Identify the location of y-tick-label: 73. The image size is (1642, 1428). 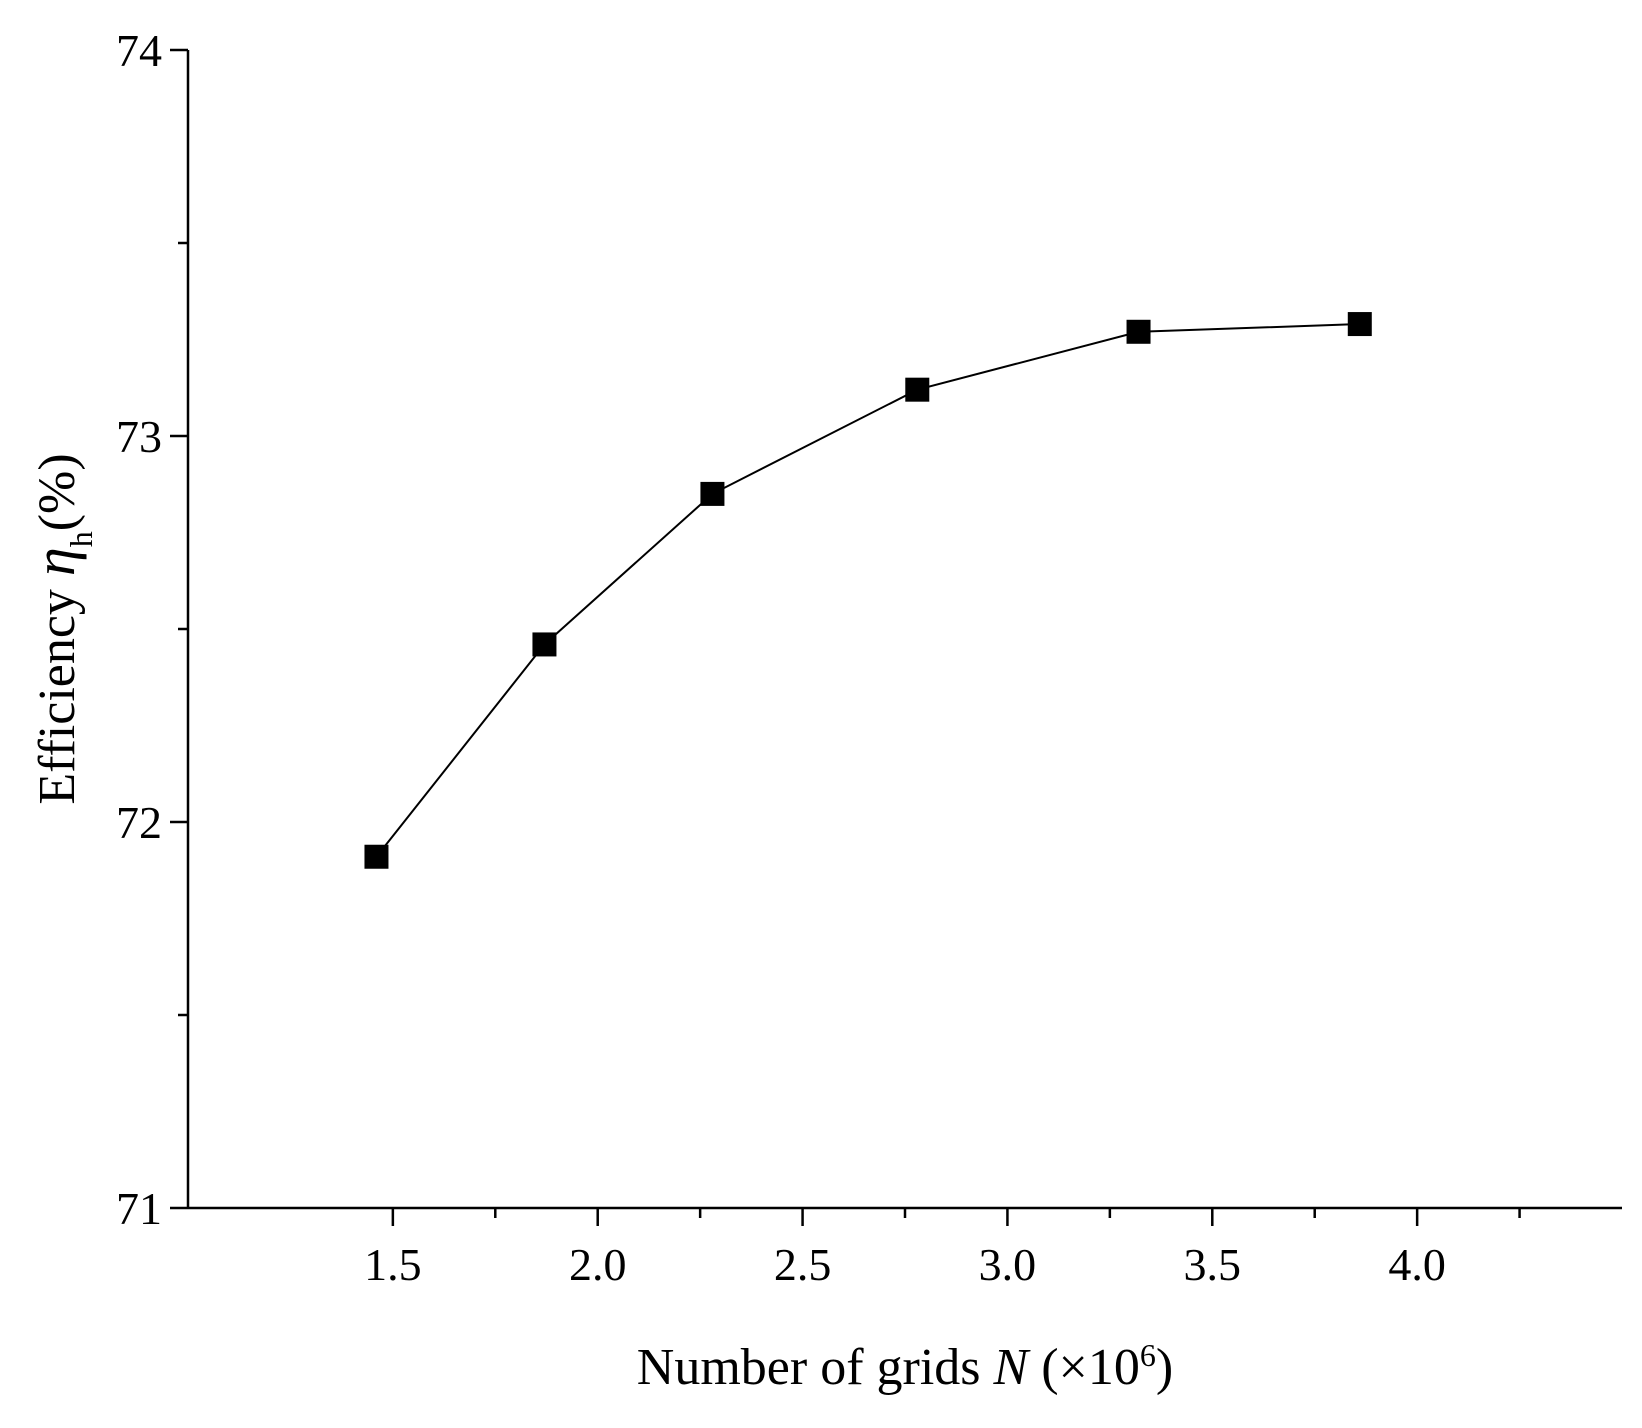
(139, 436).